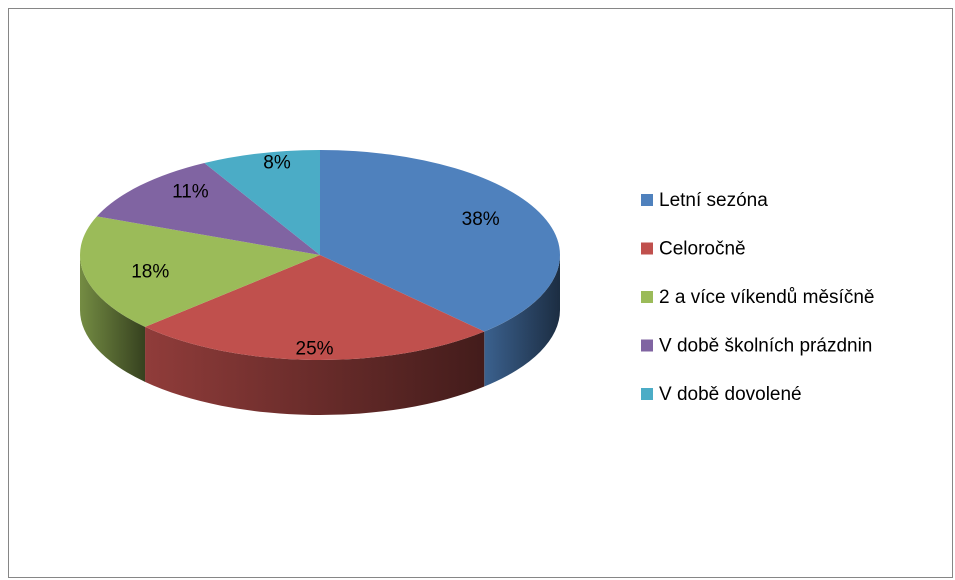 Image resolution: width=955 pixels, height=580 pixels. What do you see at coordinates (315, 348) in the screenshot?
I see `data-label: 25%` at bounding box center [315, 348].